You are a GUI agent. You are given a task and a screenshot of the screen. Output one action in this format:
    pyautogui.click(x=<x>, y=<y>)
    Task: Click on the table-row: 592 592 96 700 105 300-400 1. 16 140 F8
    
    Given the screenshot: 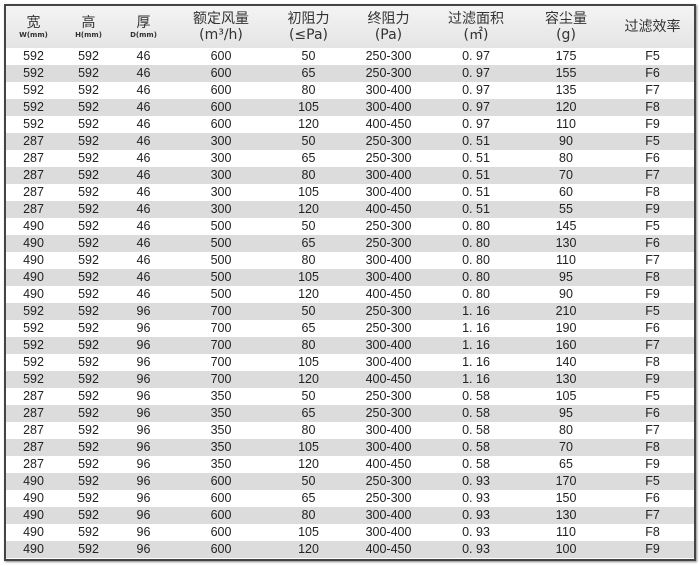 What is the action you would take?
    pyautogui.click(x=350, y=362)
    